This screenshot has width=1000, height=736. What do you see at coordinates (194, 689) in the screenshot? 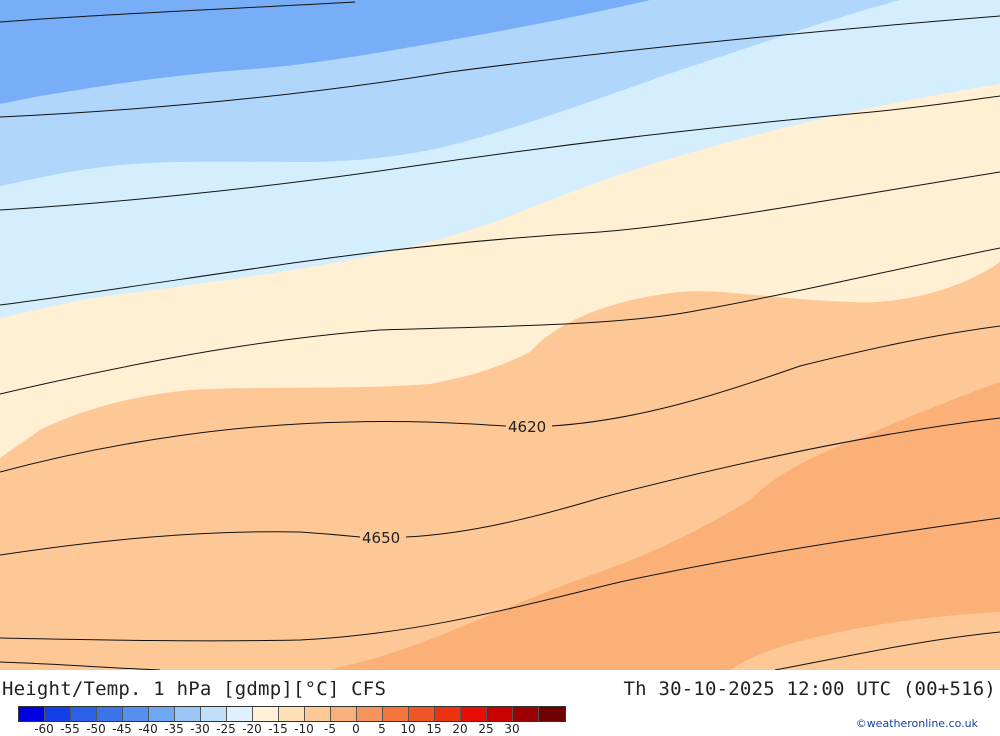
I see `map-title: Height/Temp. 1 hPa [gdmp][°C] CFS` at bounding box center [194, 689].